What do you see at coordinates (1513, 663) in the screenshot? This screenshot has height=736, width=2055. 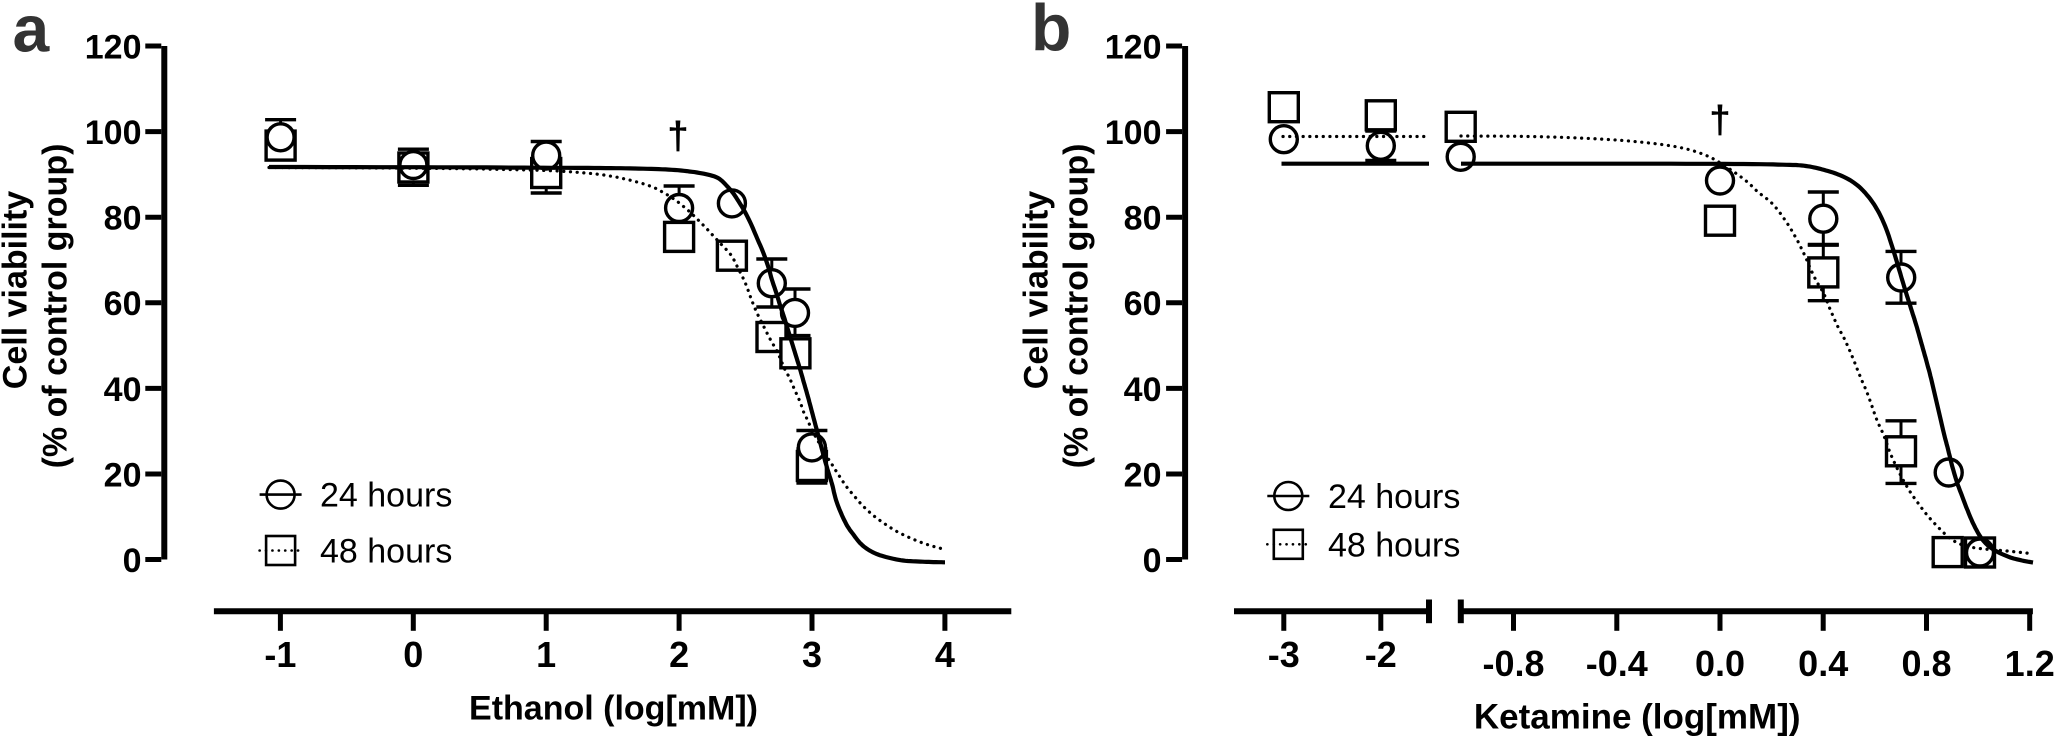 I see `svg-text: -0.8` at bounding box center [1513, 663].